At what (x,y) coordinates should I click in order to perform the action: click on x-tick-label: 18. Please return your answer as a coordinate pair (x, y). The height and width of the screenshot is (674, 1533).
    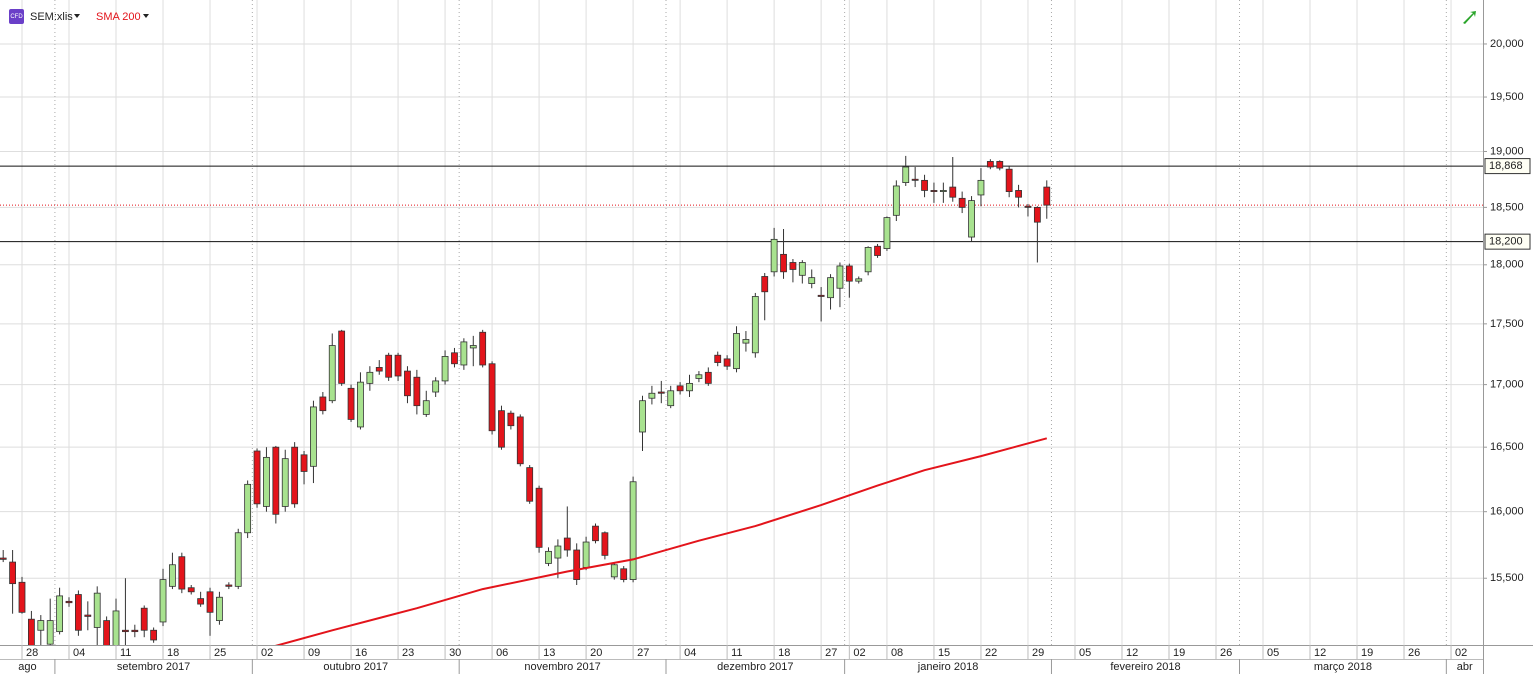
    Looking at the image, I should click on (784, 653).